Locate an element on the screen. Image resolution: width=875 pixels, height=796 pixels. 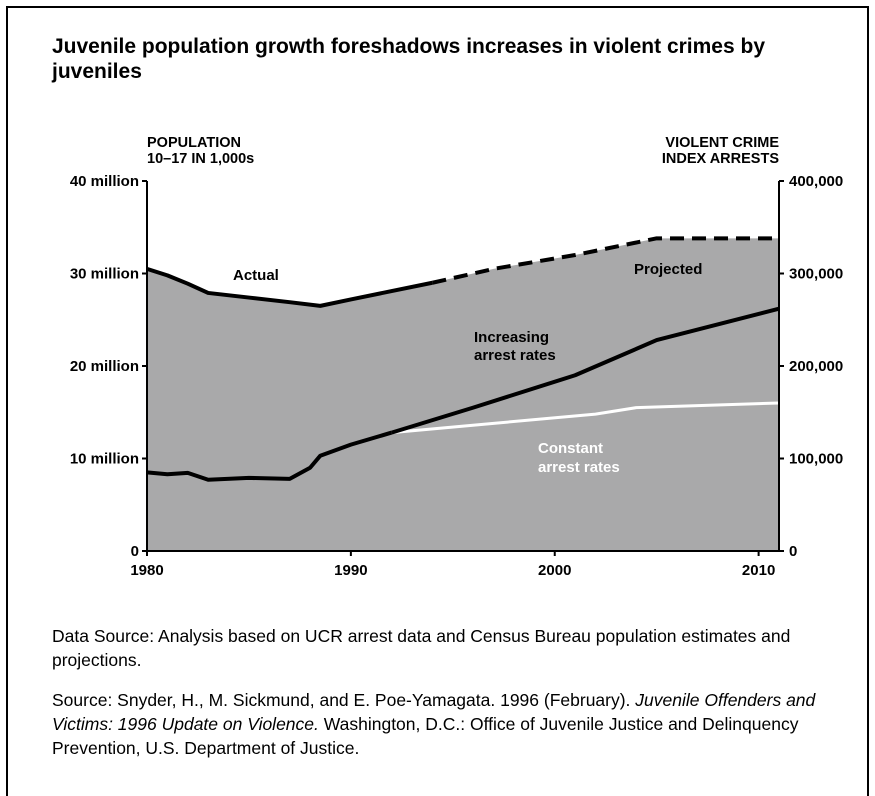
right-axis-label-line2: INDEX ARRESTS is located at coordinates (720, 159).